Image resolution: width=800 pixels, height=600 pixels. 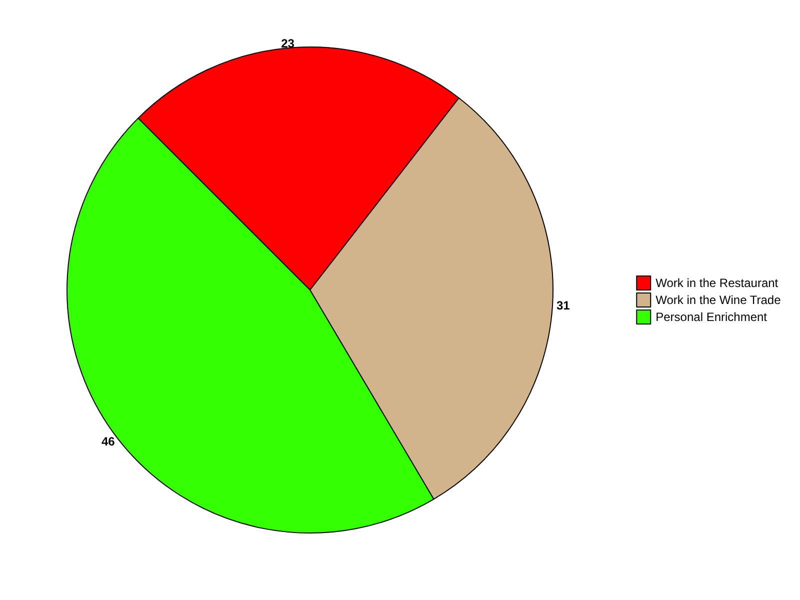 I want to click on legend-label: Work in the Wine Trade, so click(x=719, y=300).